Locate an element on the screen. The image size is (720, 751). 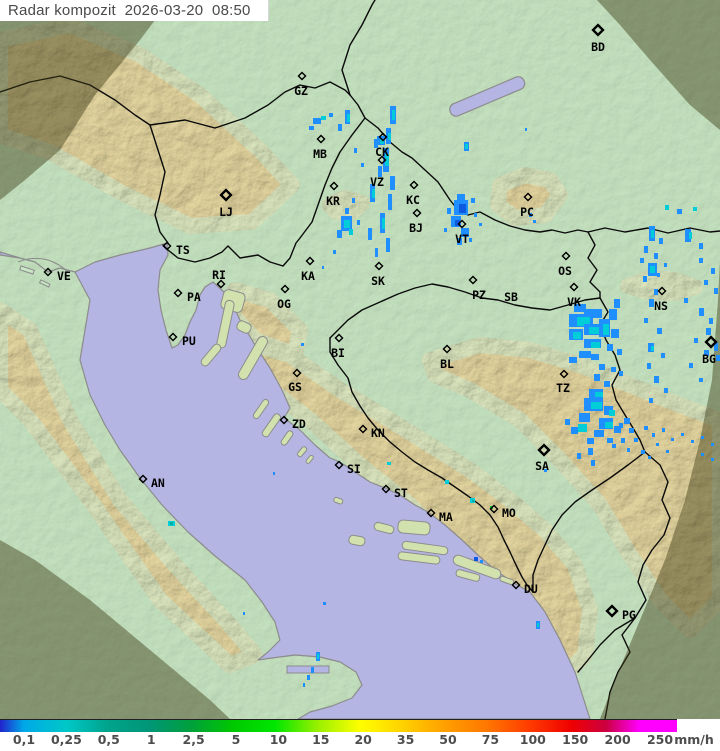
legend-tick: 0,25 is located at coordinates (66, 739).